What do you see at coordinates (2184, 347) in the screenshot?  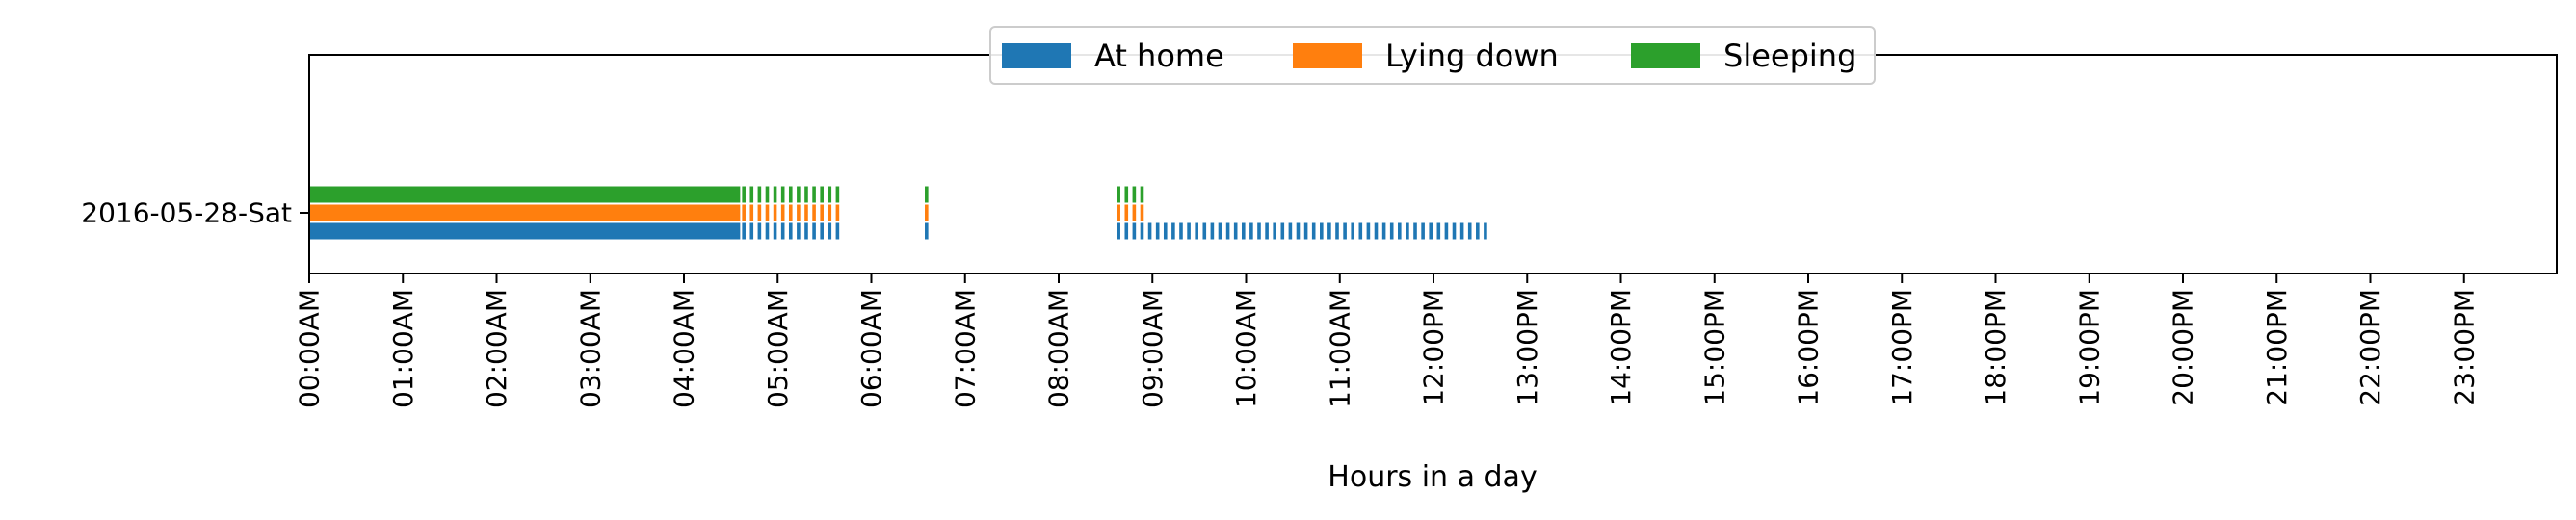 I see `x-tick-label: 20:00PM` at bounding box center [2184, 347].